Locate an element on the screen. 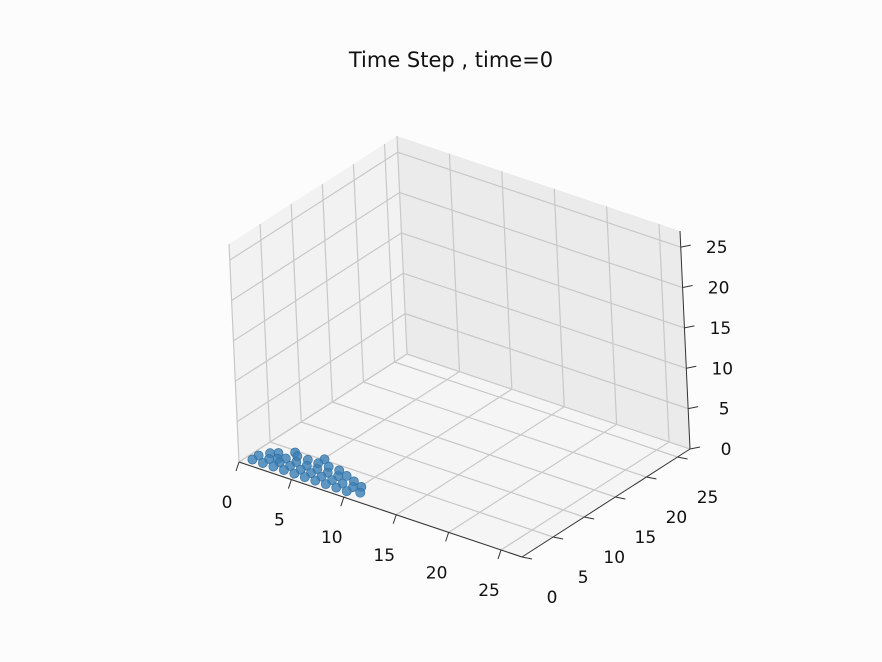  z-tick-label: 0 is located at coordinates (726, 450).